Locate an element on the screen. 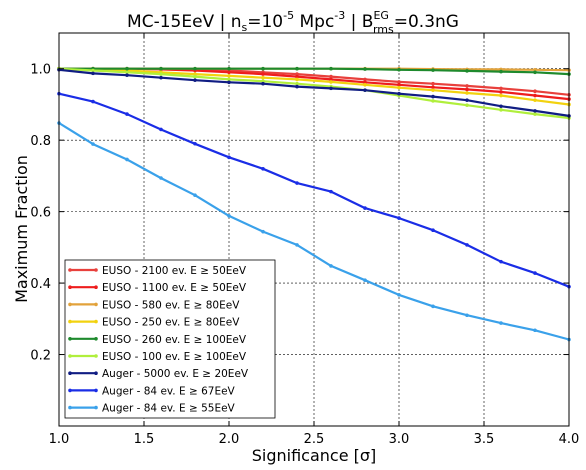 This screenshot has height=470, width=586. legend-label: Auger - 5000 ev. E ≥ 20EeV is located at coordinates (175, 374).